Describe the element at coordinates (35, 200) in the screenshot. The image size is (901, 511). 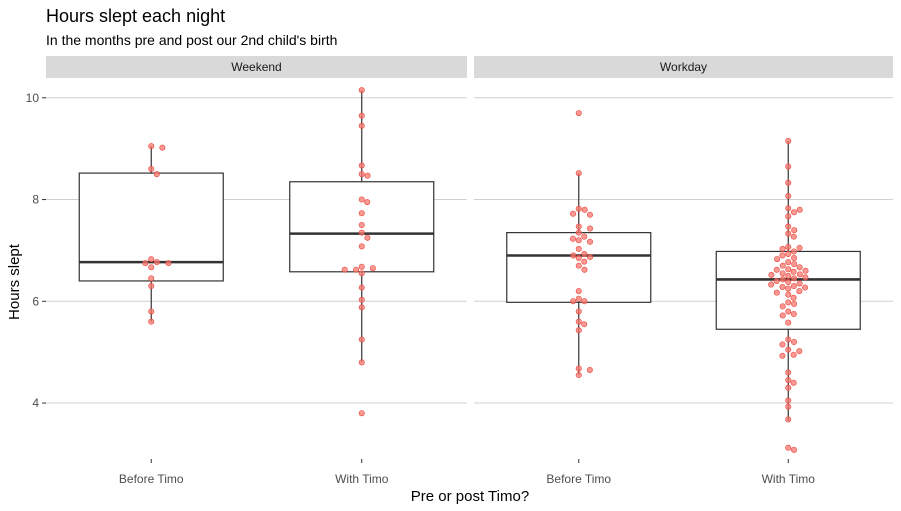
I see `y-tick-label: 8` at that location.